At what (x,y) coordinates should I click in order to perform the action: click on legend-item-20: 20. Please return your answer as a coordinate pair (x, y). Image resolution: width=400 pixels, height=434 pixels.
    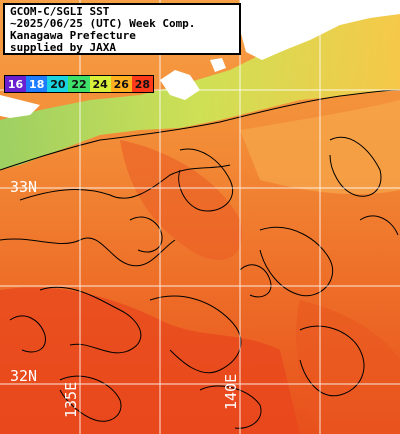
    Looking at the image, I should click on (58, 84).